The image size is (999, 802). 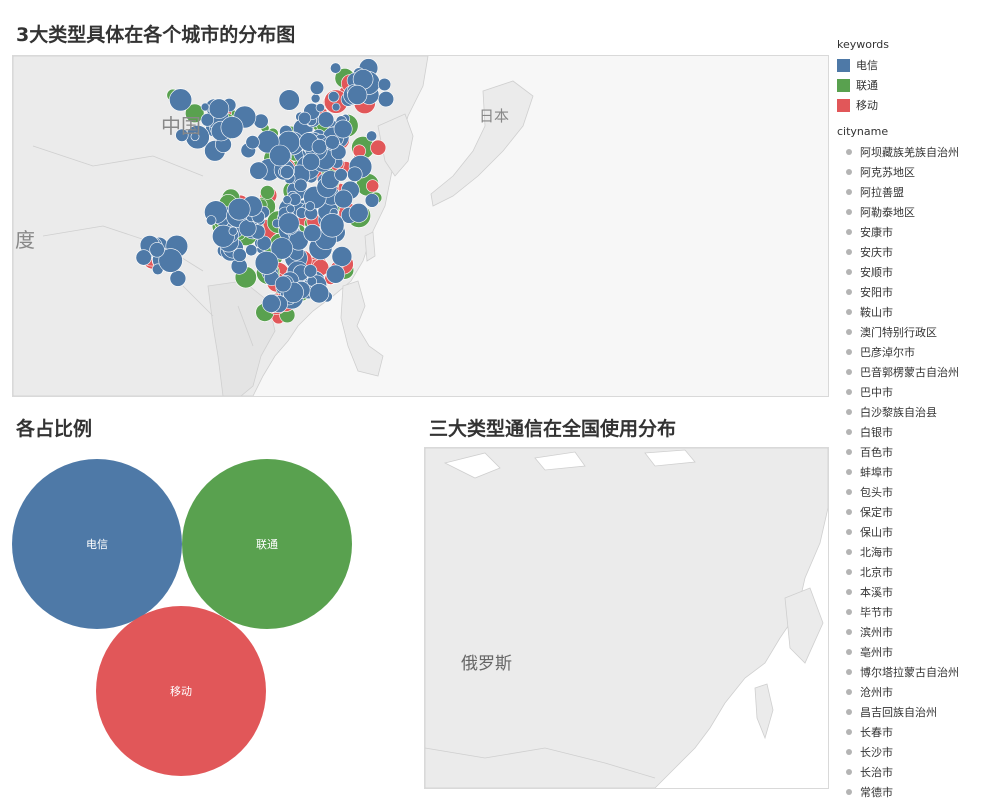 I want to click on legend-city-item: 安阳市, so click(x=917, y=292).